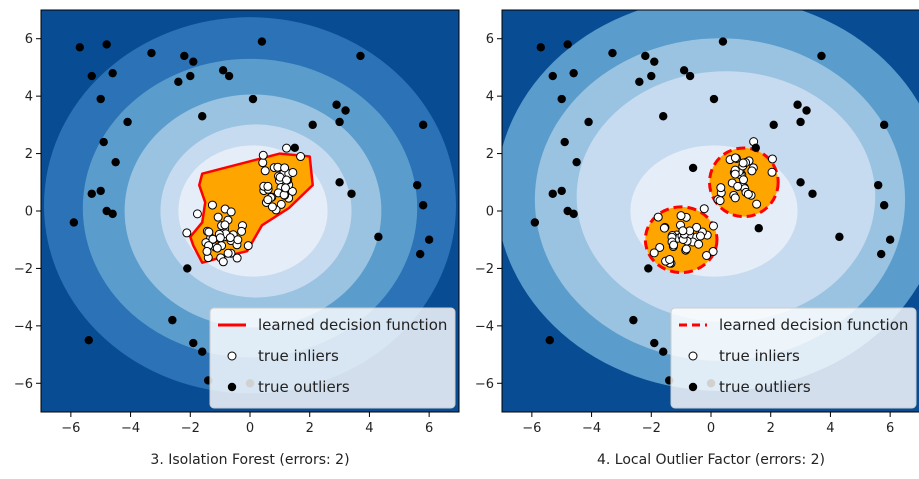 This screenshot has width=919, height=479. Describe the element at coordinates (29, 39) in the screenshot. I see `y-tick-label: 6` at that location.